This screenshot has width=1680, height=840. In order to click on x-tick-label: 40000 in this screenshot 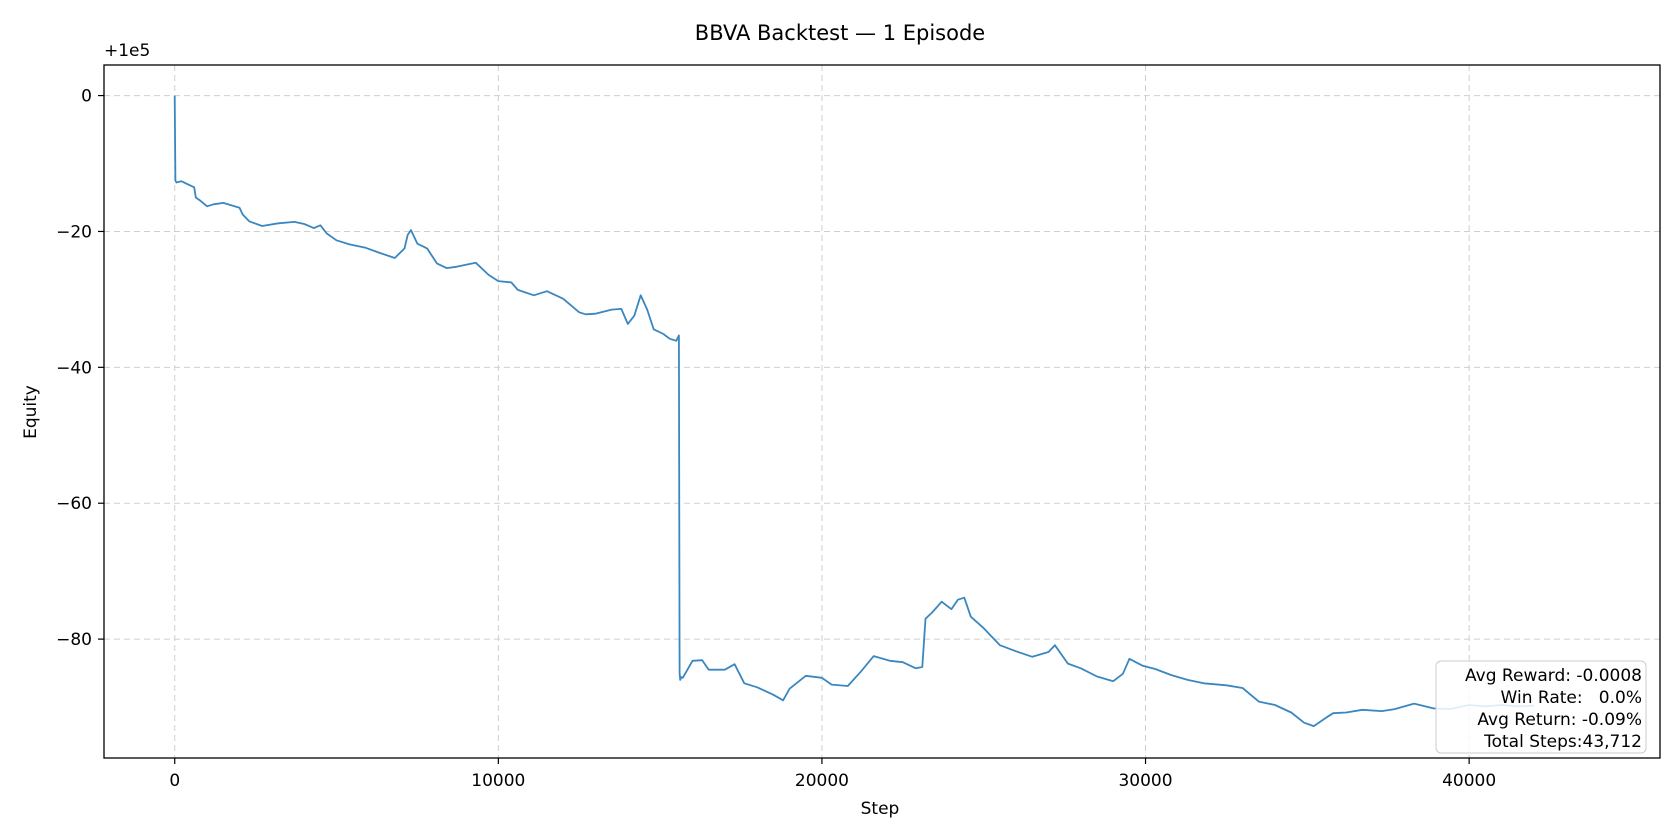, I will do `click(1469, 781)`.